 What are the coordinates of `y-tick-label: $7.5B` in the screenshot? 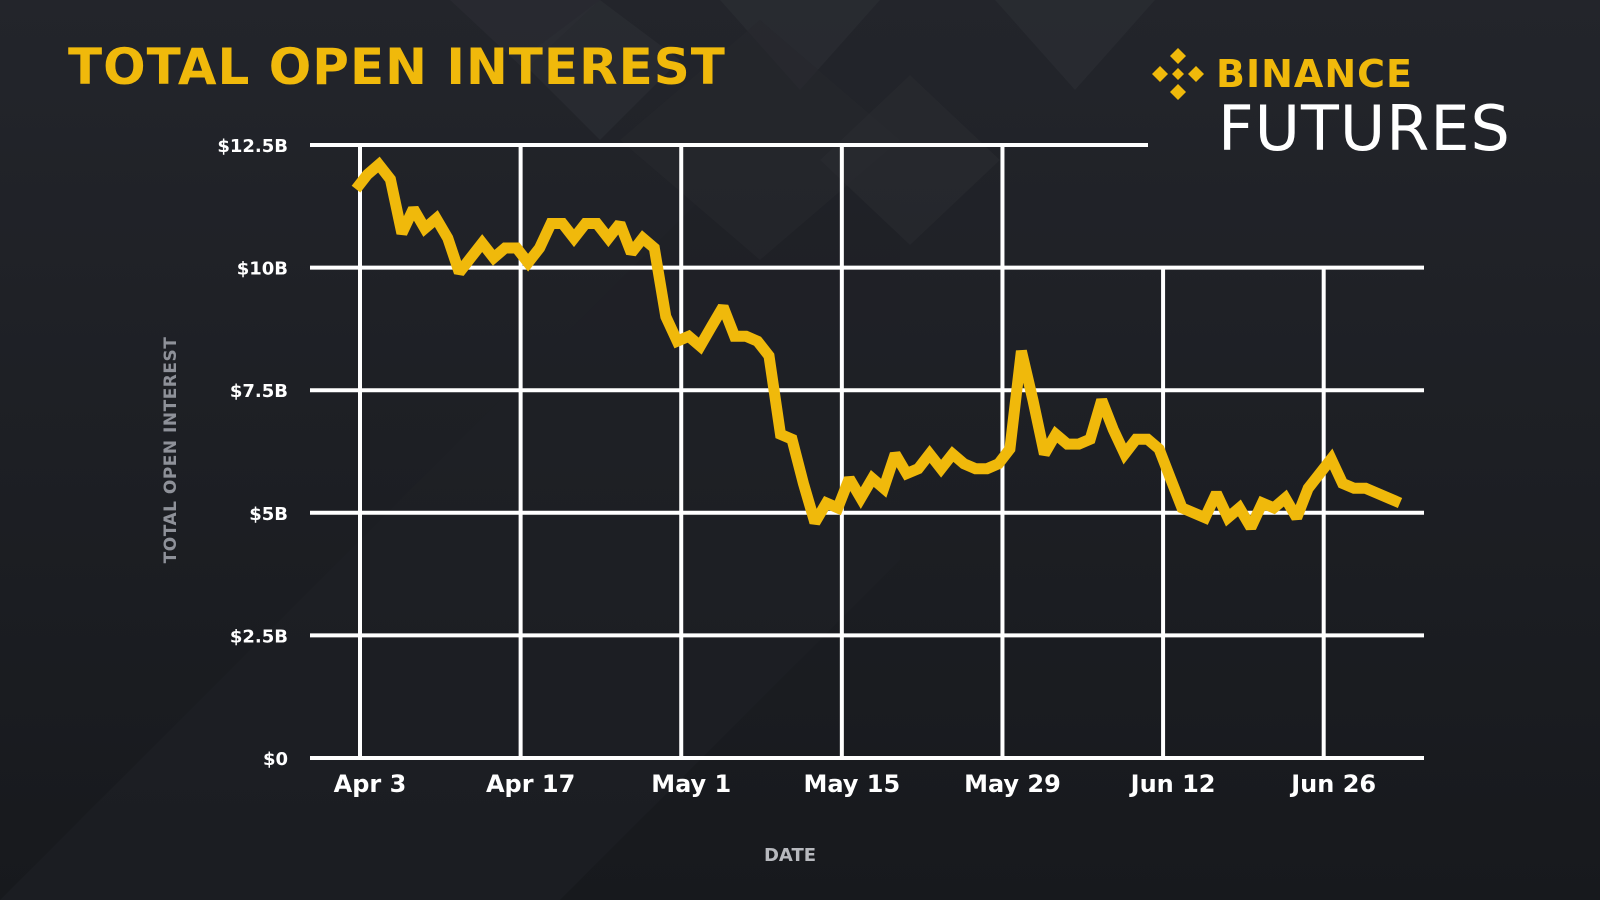 It's located at (259, 391).